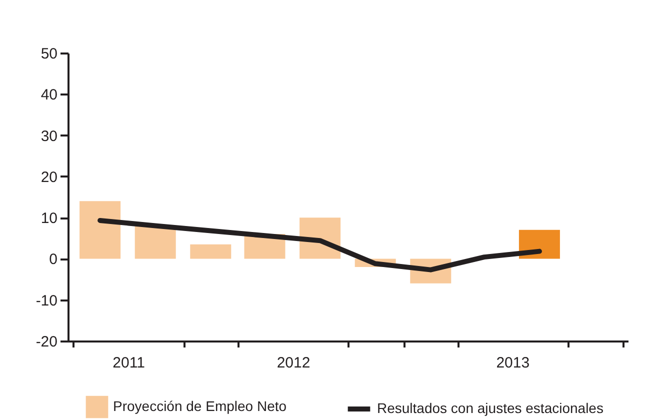 The height and width of the screenshot is (419, 648). What do you see at coordinates (490, 408) in the screenshot?
I see `legend-label: Resultados con ajustes estacionales` at bounding box center [490, 408].